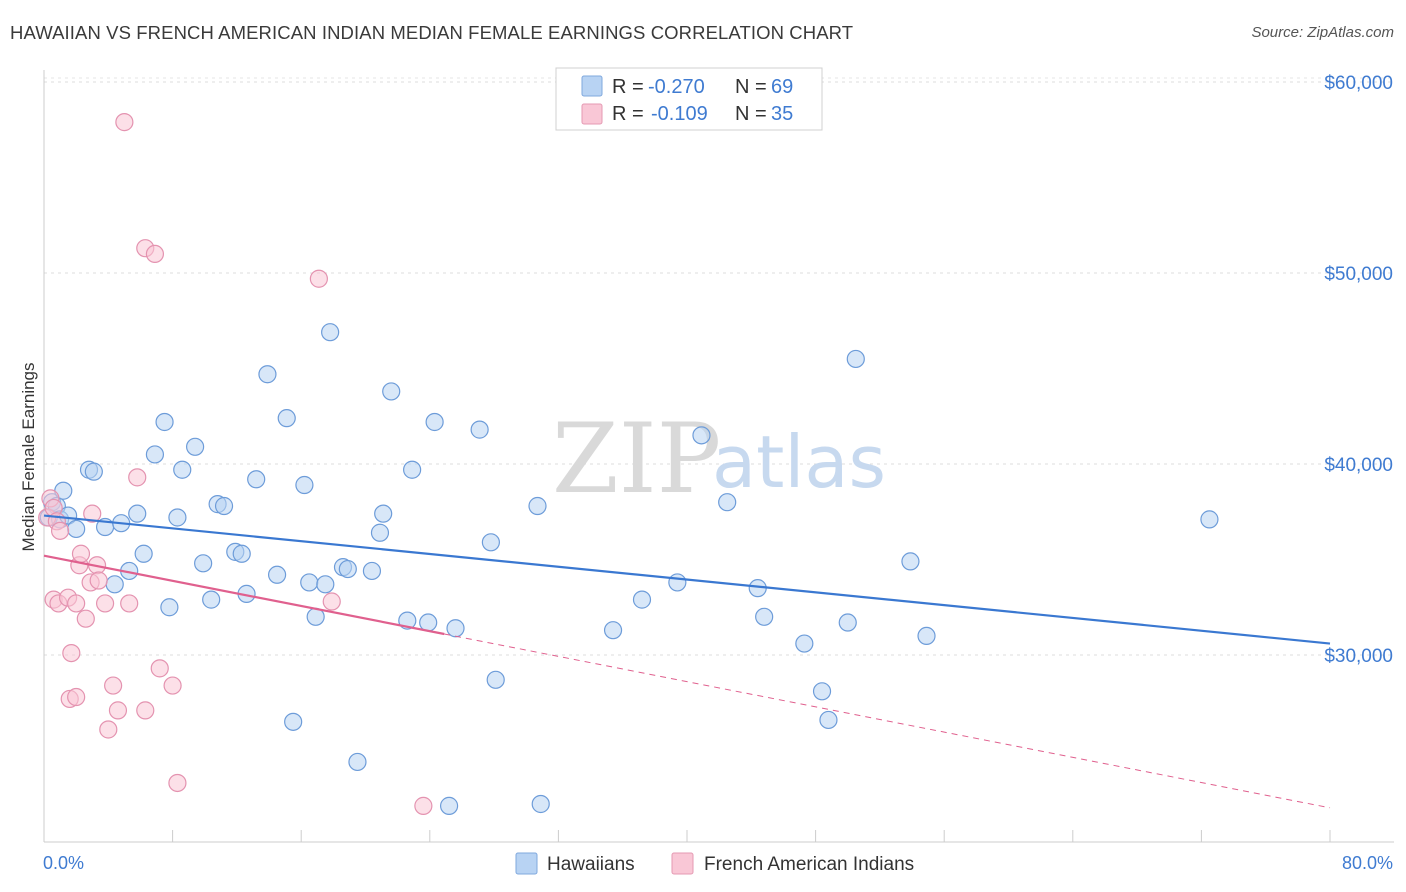  Describe the element at coordinates (689, 99) in the screenshot. I see `correlation-legend: R = -0.270 N = 69 R = -0.109 N = 35` at that location.